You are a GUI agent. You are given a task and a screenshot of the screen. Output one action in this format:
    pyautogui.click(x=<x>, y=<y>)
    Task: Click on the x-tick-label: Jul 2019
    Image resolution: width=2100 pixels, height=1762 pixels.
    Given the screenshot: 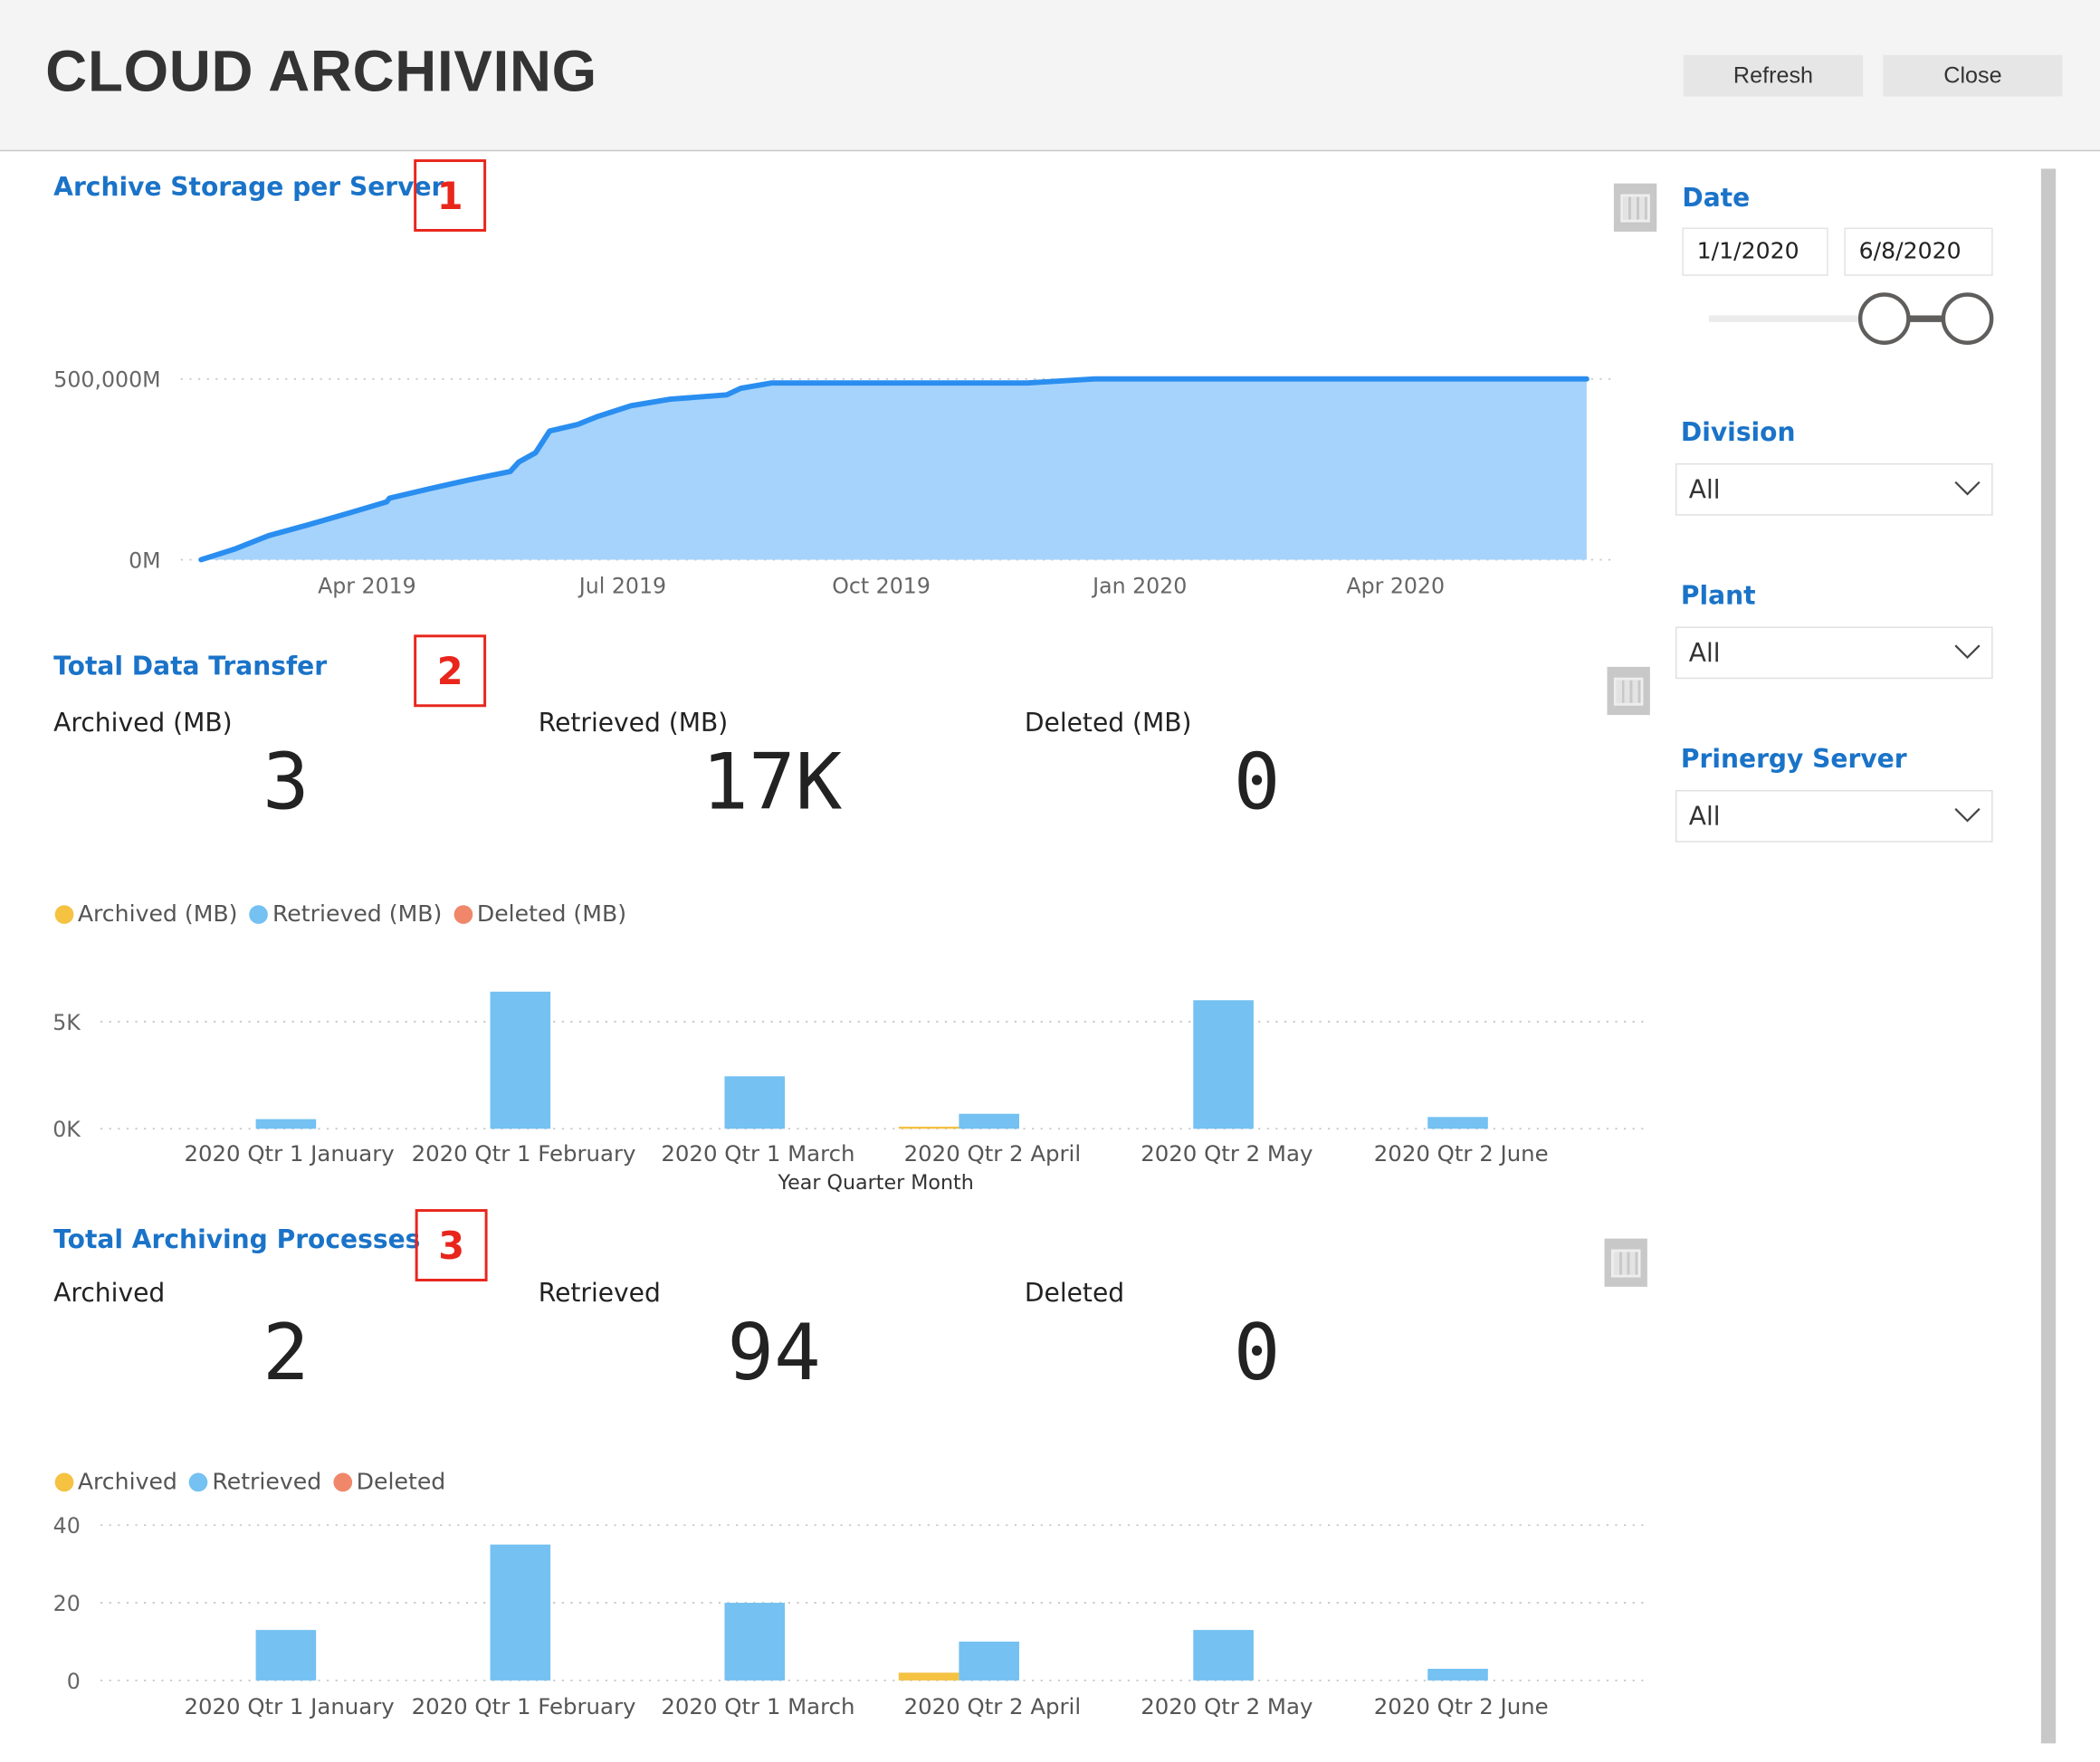 What is the action you would take?
    pyautogui.click(x=622, y=585)
    